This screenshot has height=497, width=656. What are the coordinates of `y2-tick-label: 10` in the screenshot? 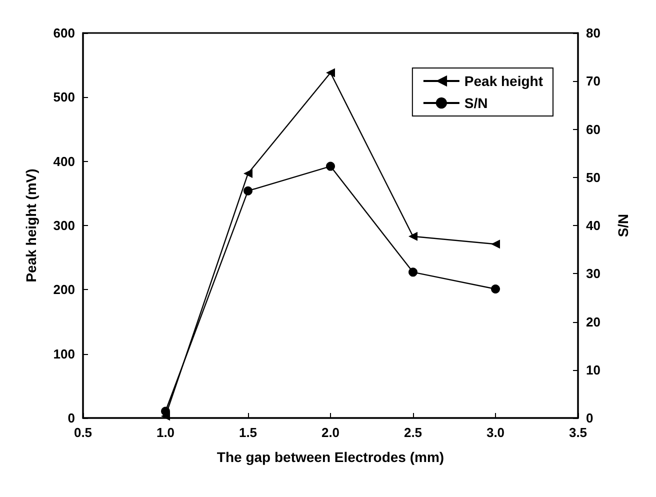 It's located at (593, 370).